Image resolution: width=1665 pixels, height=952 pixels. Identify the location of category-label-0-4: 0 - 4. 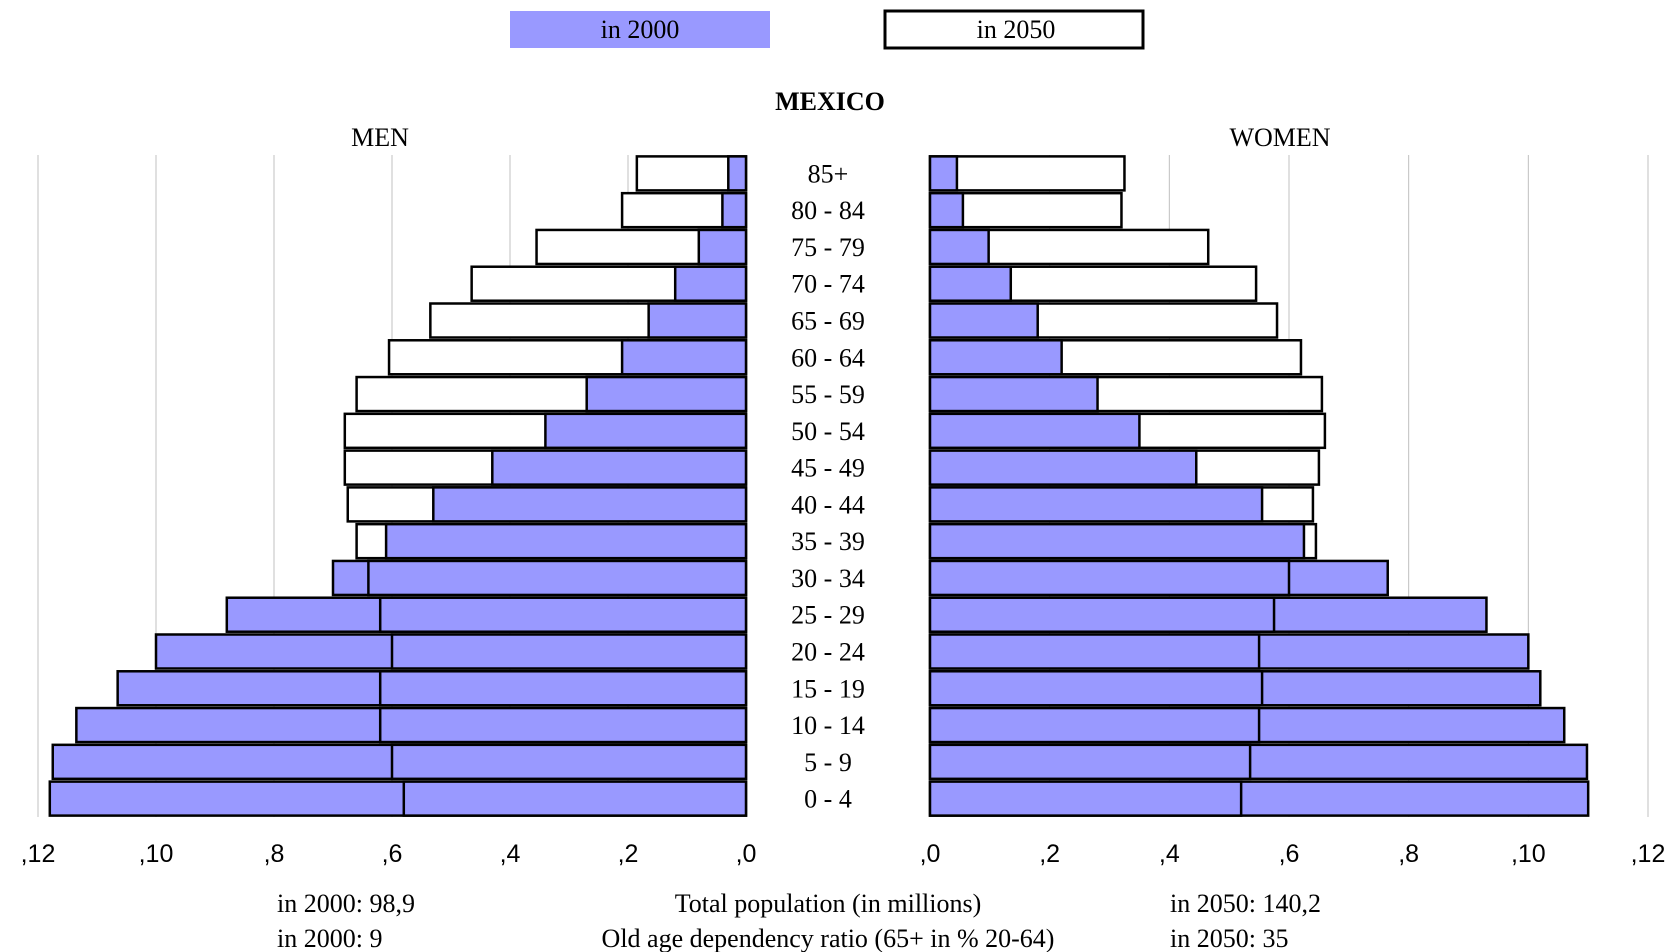
(828, 799).